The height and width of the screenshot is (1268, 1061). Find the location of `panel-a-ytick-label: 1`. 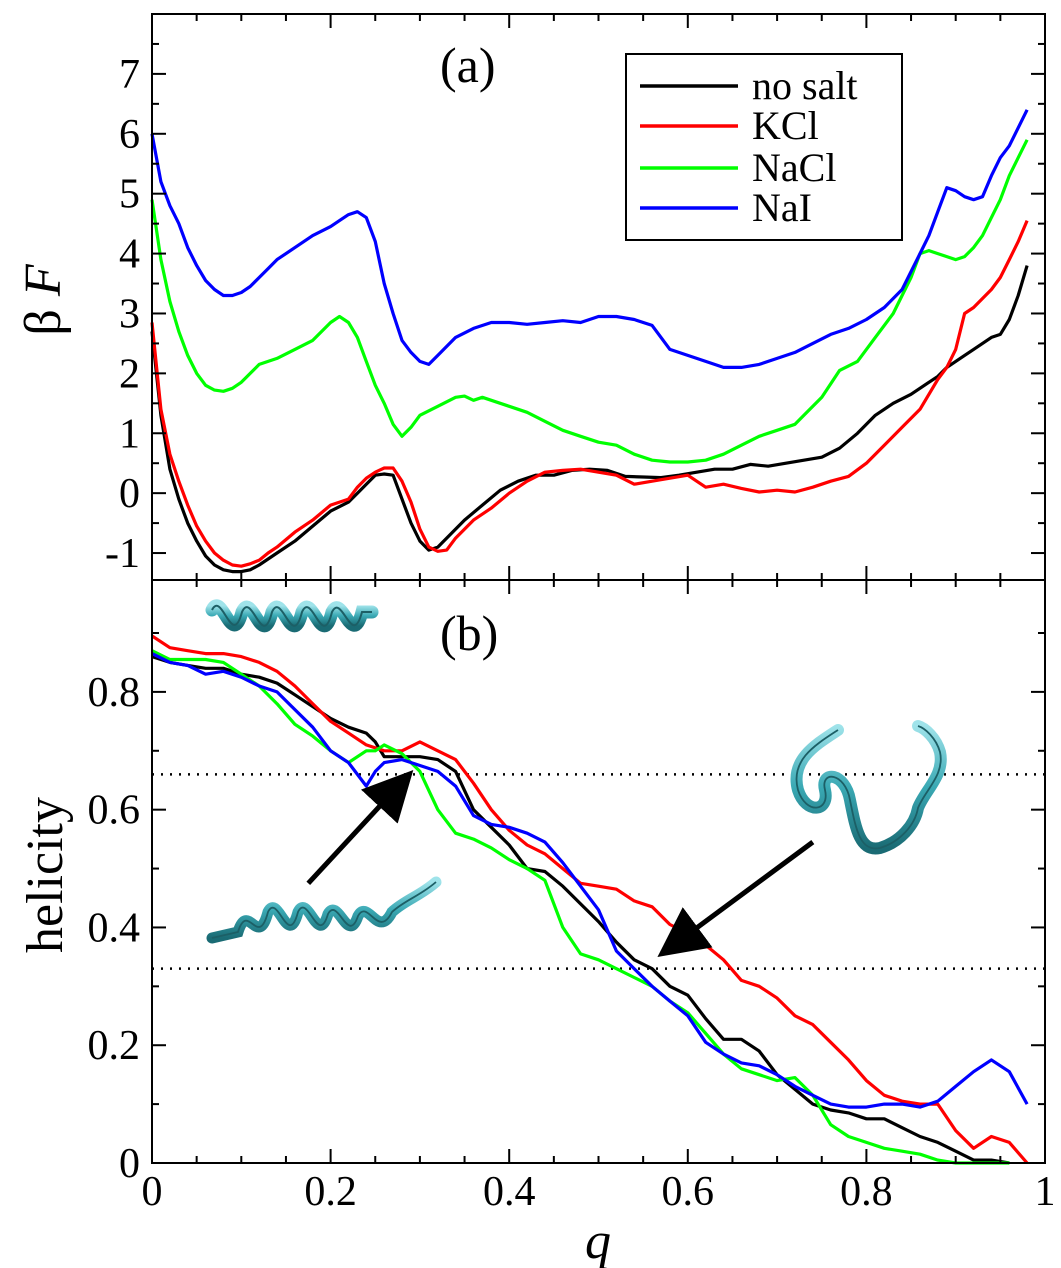

panel-a-ytick-label: 1 is located at coordinates (129, 434).